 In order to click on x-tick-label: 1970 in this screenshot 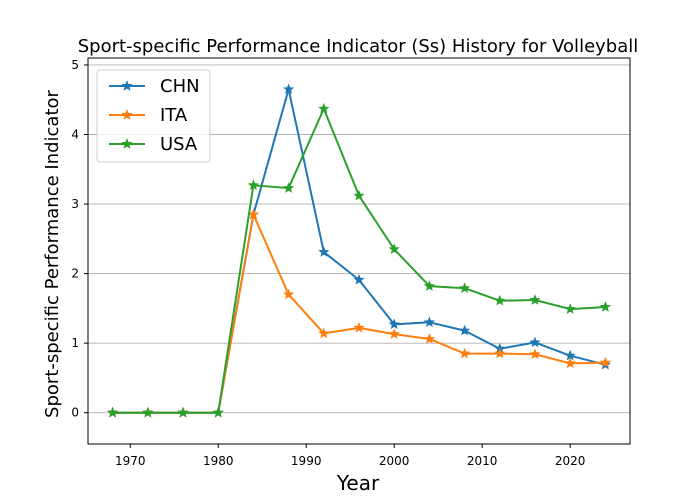, I will do `click(130, 461)`.